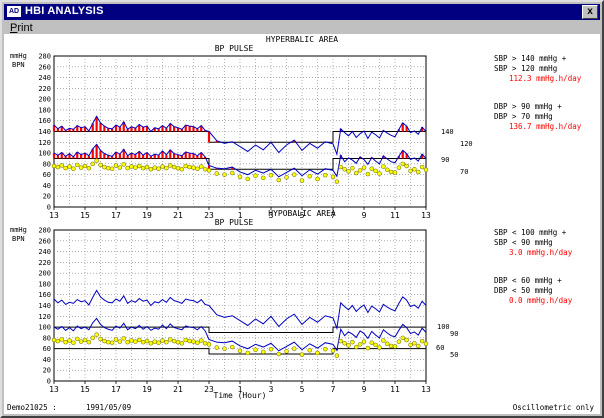 The height and width of the screenshot is (418, 604). I want to click on upper-y-tick-label: 140, so click(44, 132).